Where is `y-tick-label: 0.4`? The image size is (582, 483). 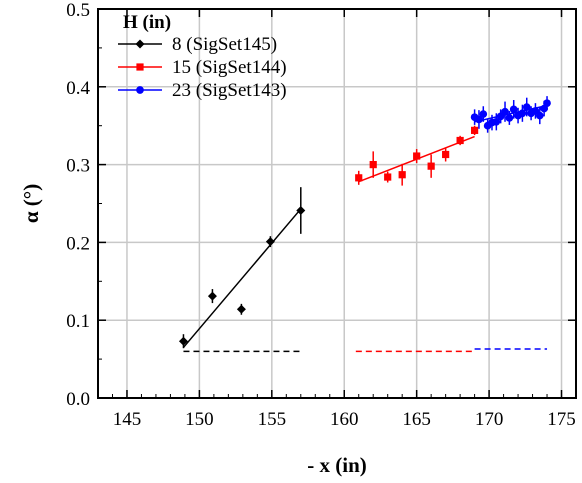 y-tick-label: 0.4 is located at coordinates (78, 88).